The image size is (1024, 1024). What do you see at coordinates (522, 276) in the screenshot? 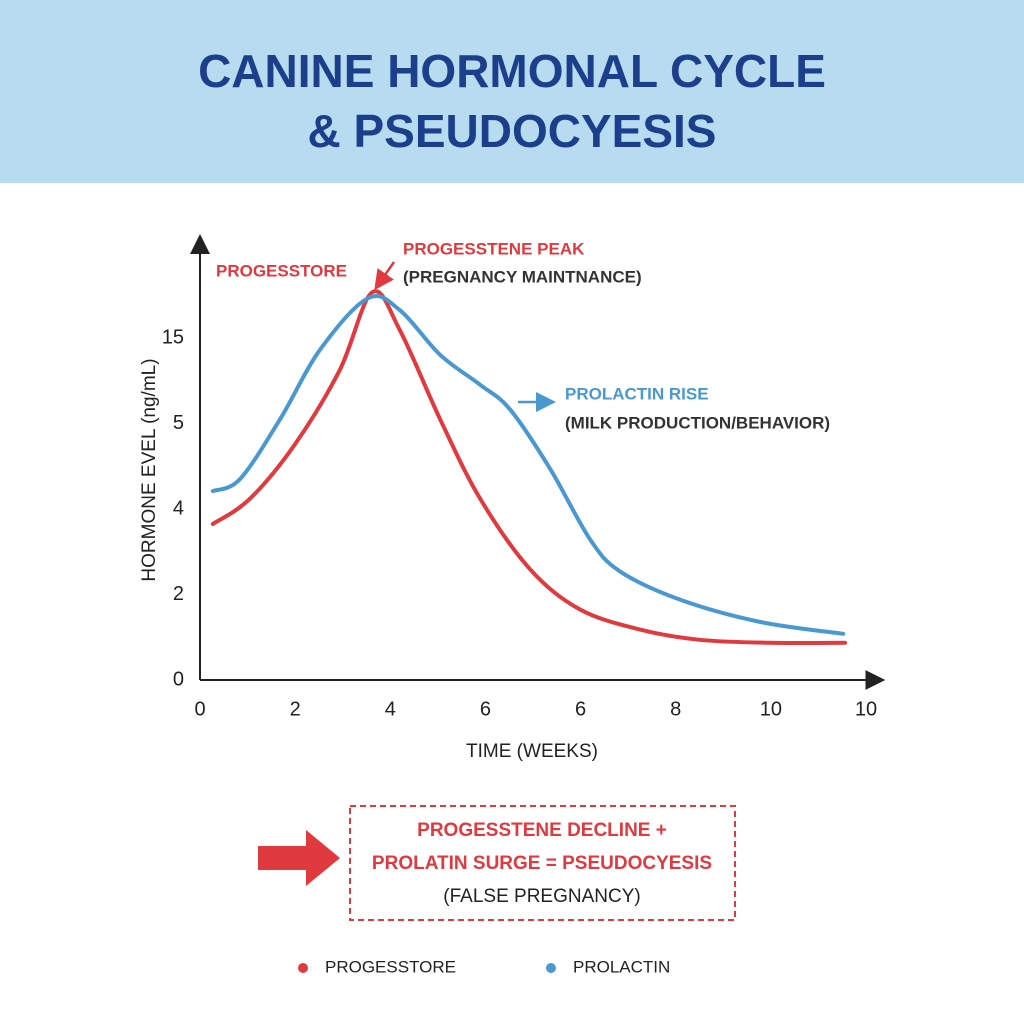
I see `annotation: (PREGNANCY MAINTNANCE)` at bounding box center [522, 276].